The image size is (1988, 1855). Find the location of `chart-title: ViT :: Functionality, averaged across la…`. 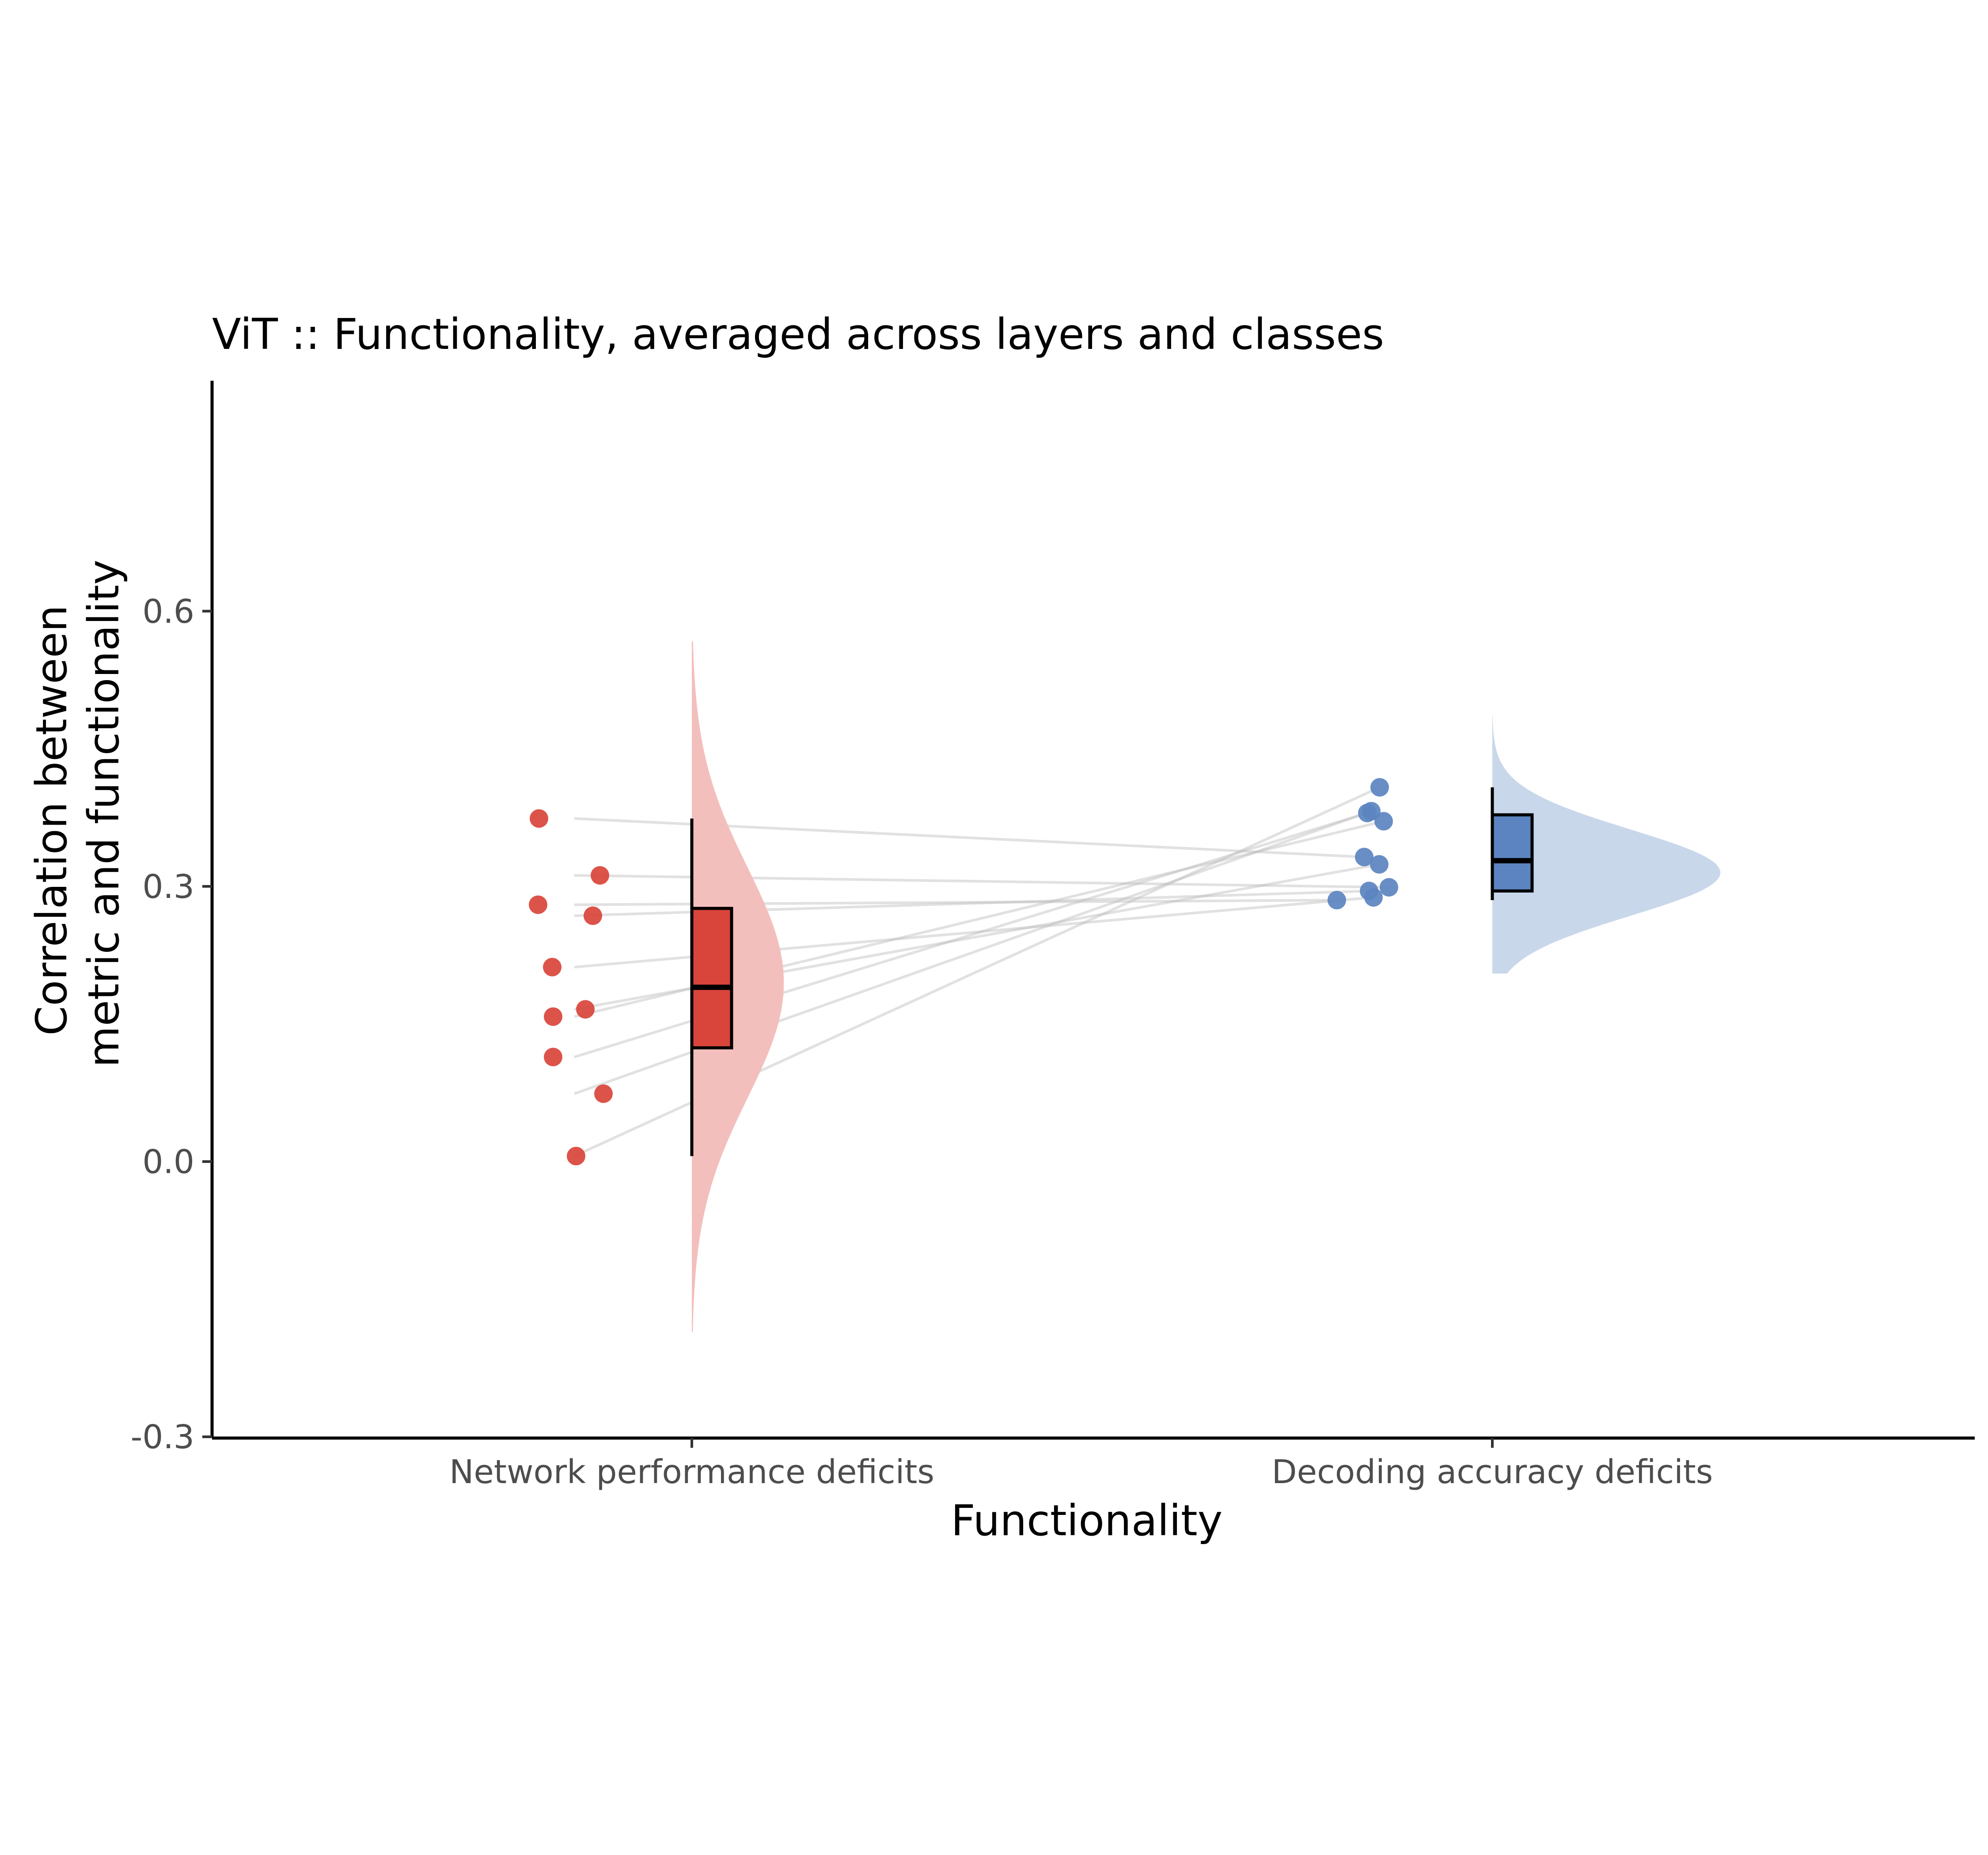

chart-title: ViT :: Functionality, averaged across la… is located at coordinates (798, 334).